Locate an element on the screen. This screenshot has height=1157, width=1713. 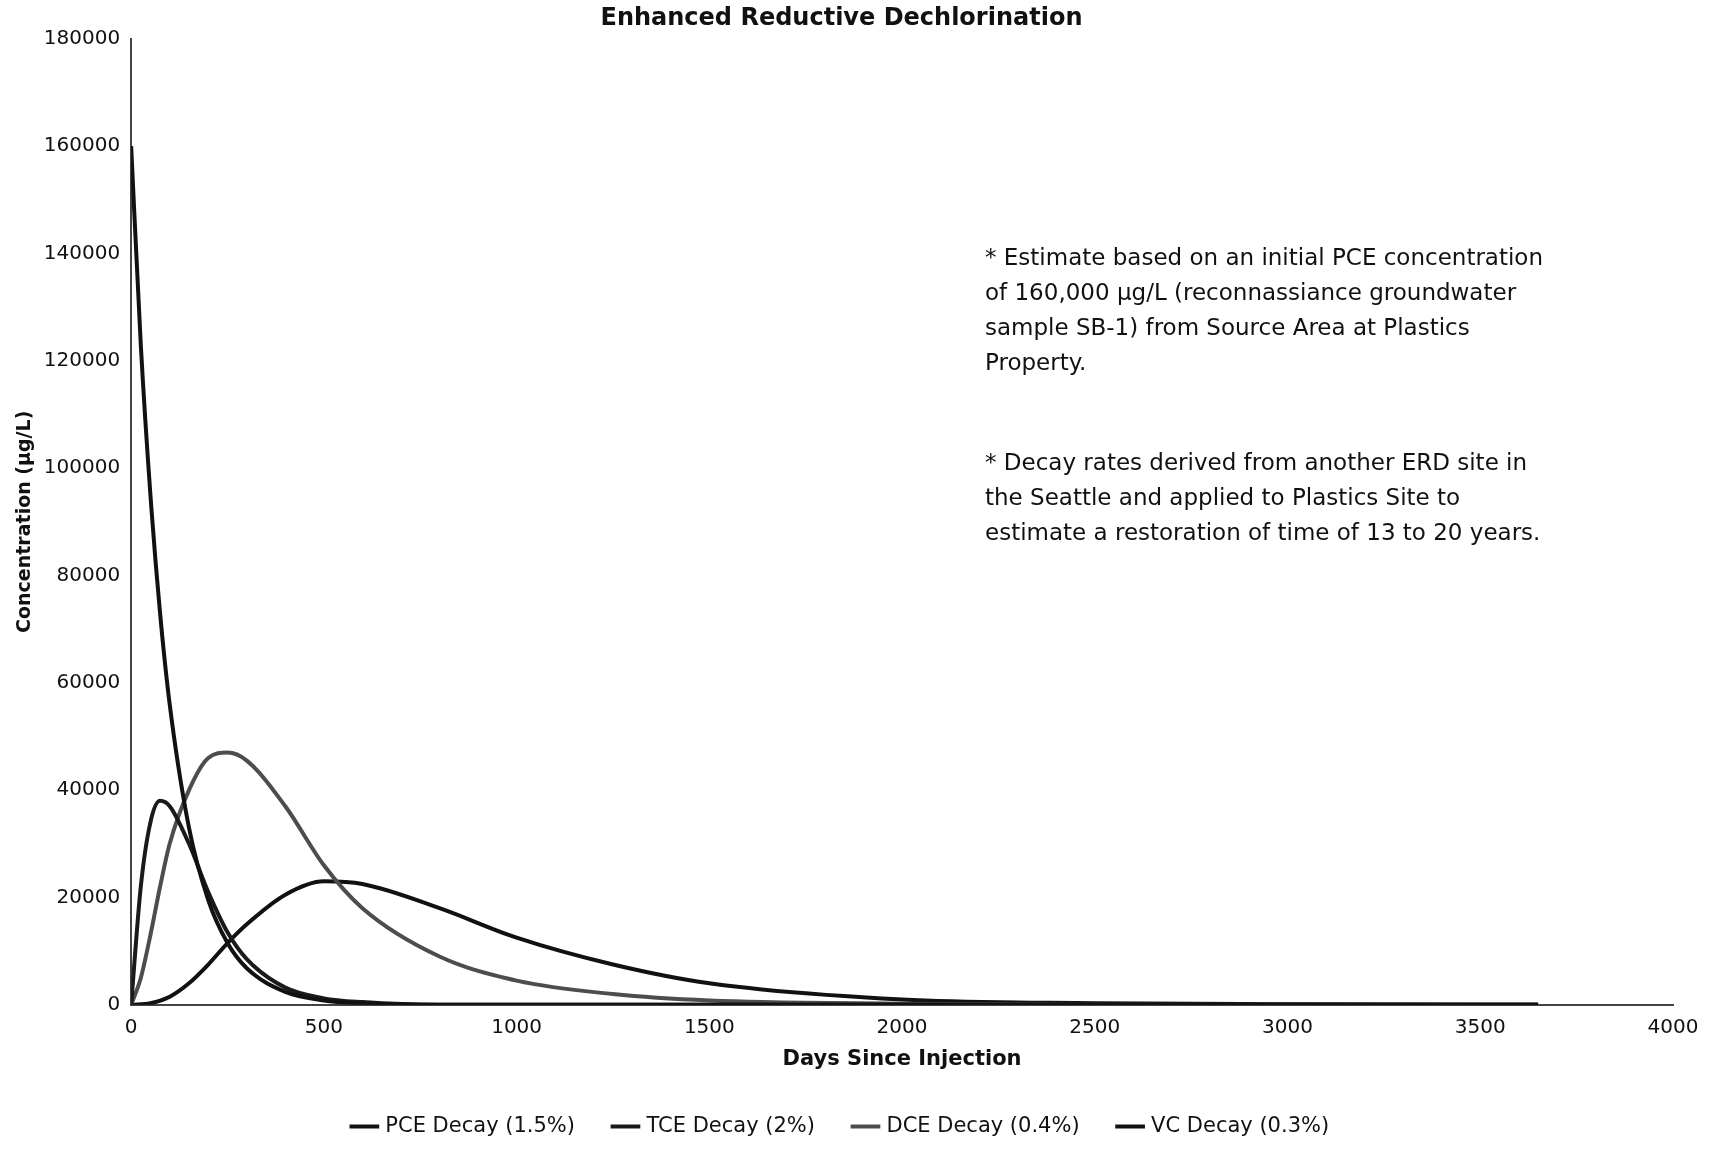
legend-label: DCE Decay (0.4%) is located at coordinates (983, 1124).